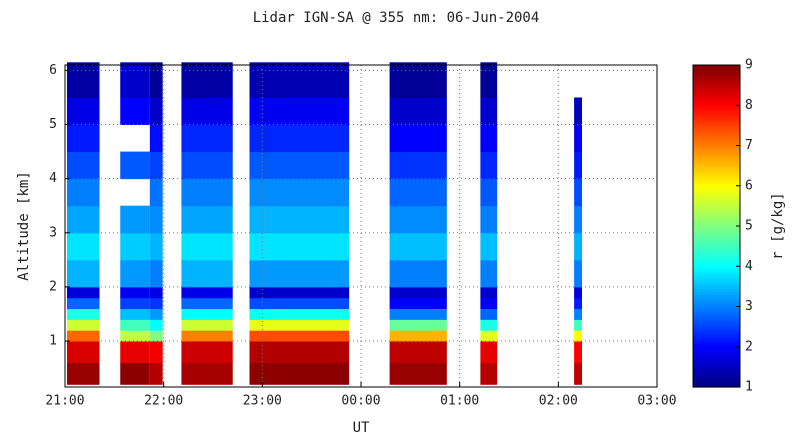  What do you see at coordinates (53, 341) in the screenshot?
I see `y-tick-label: 1` at bounding box center [53, 341].